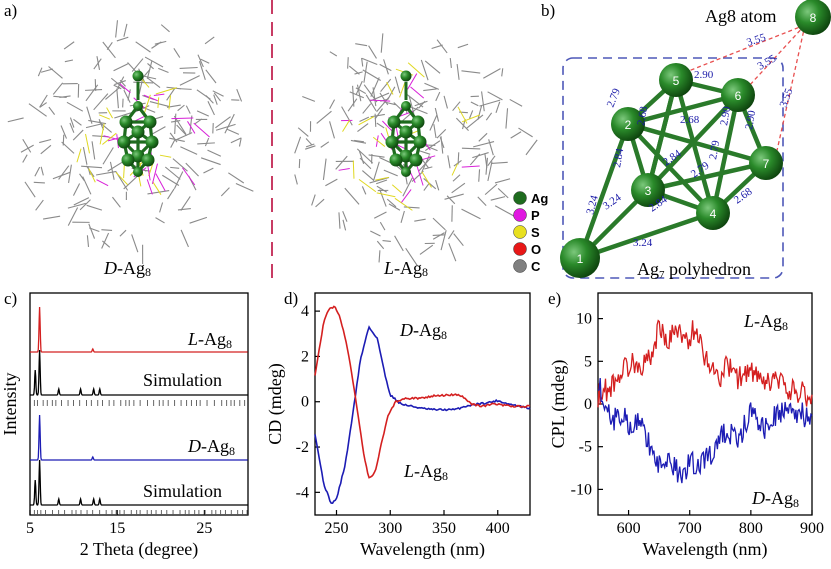  What do you see at coordinates (694, 270) in the screenshot?
I see `polyhedron-label: Ag7 polyhedron` at bounding box center [694, 270].